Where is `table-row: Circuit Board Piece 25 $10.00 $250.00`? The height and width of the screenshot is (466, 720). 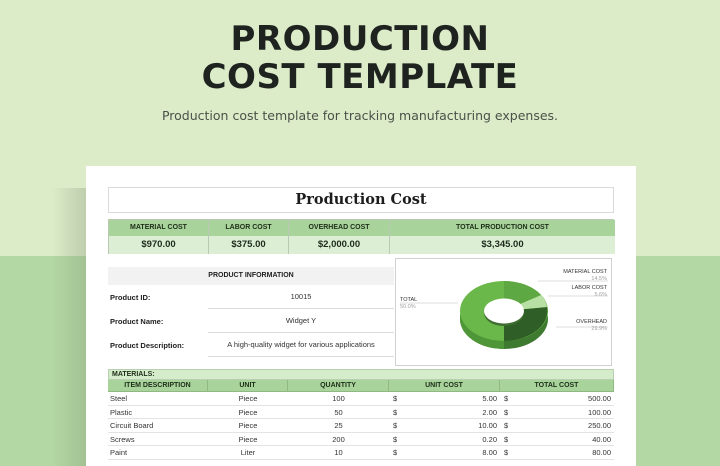
table-row: Circuit Board Piece 25 $10.00 $250.00 is located at coordinates (361, 426).